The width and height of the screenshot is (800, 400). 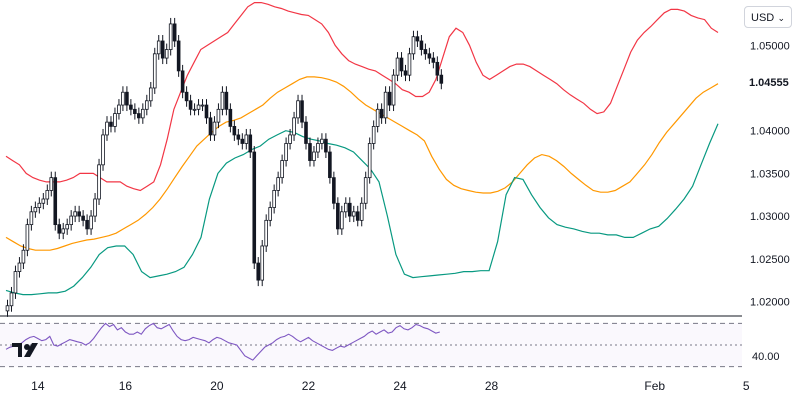 What do you see at coordinates (763, 18) in the screenshot?
I see `currency-value: USD` at bounding box center [763, 18].